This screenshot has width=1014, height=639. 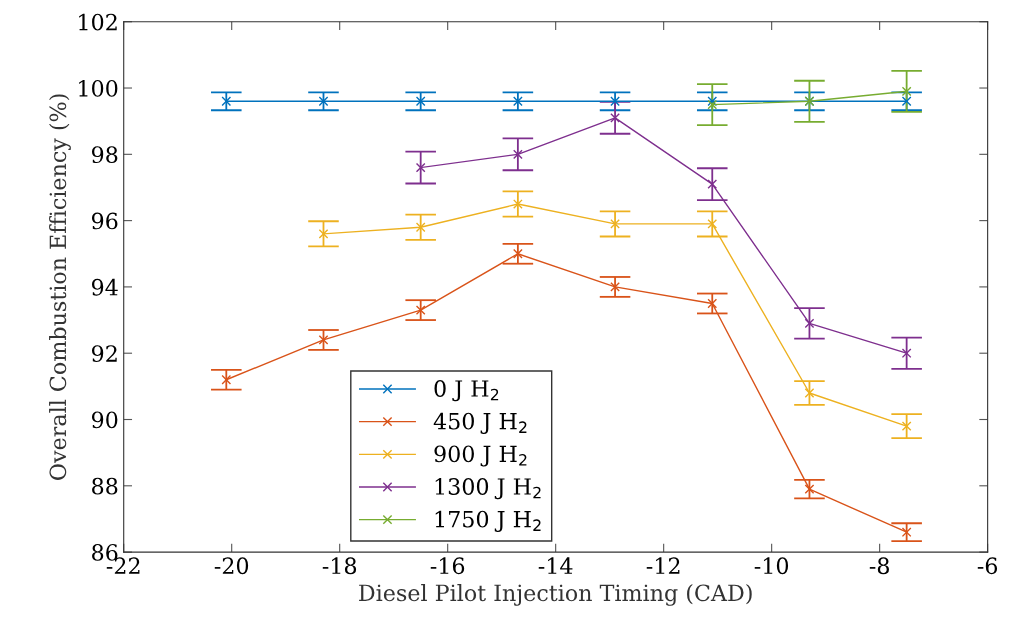 What do you see at coordinates (104, 420) in the screenshot?
I see `y-tick-label: 90` at bounding box center [104, 420].